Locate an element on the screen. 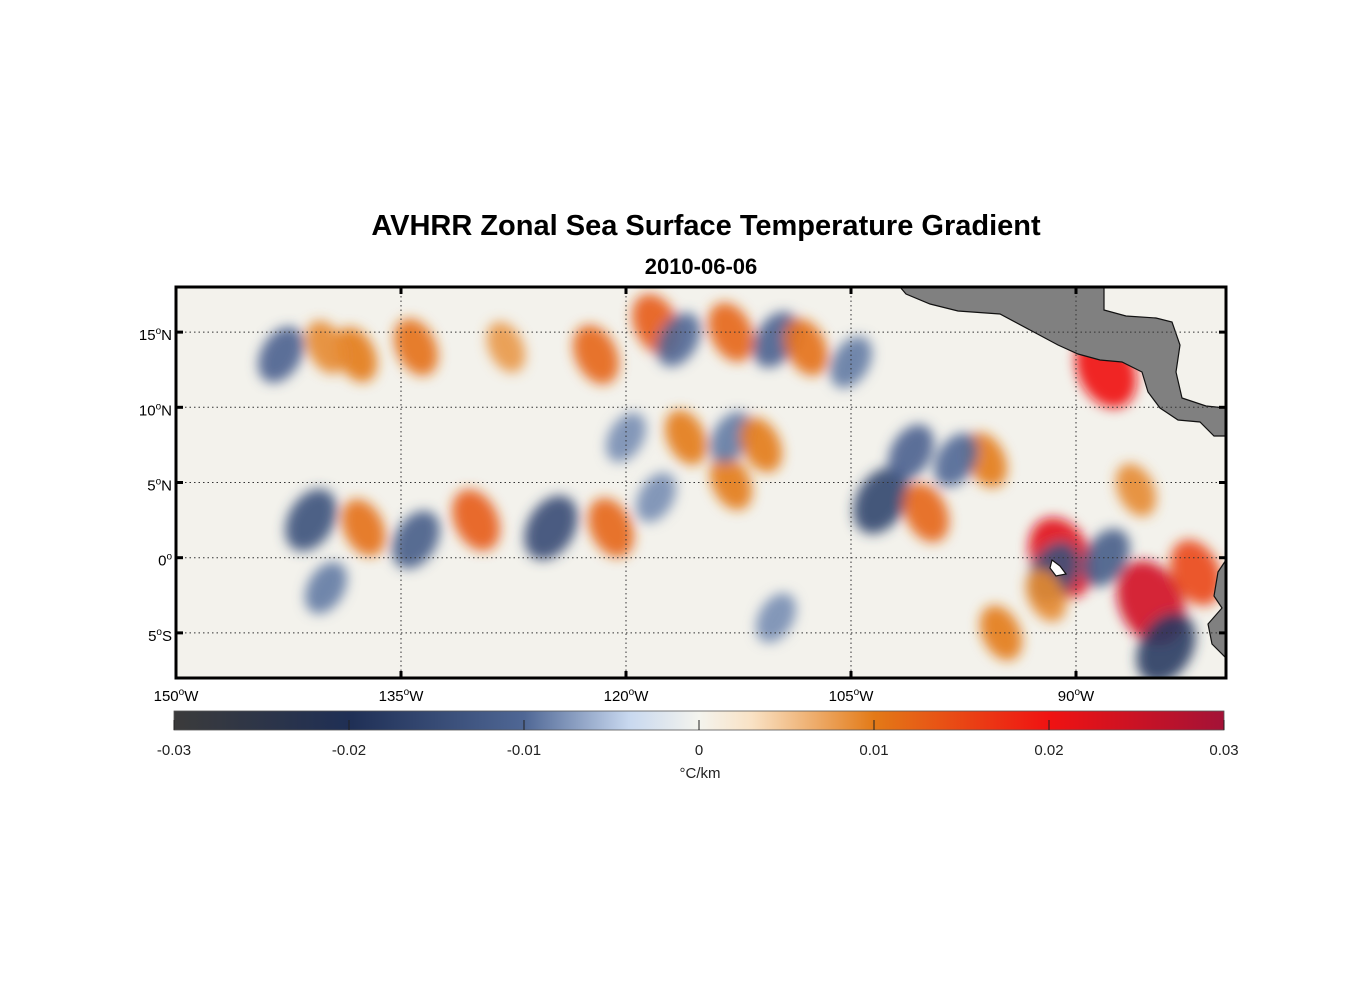 The height and width of the screenshot is (1000, 1356). colorbar-tick-label: 0 is located at coordinates (699, 750).